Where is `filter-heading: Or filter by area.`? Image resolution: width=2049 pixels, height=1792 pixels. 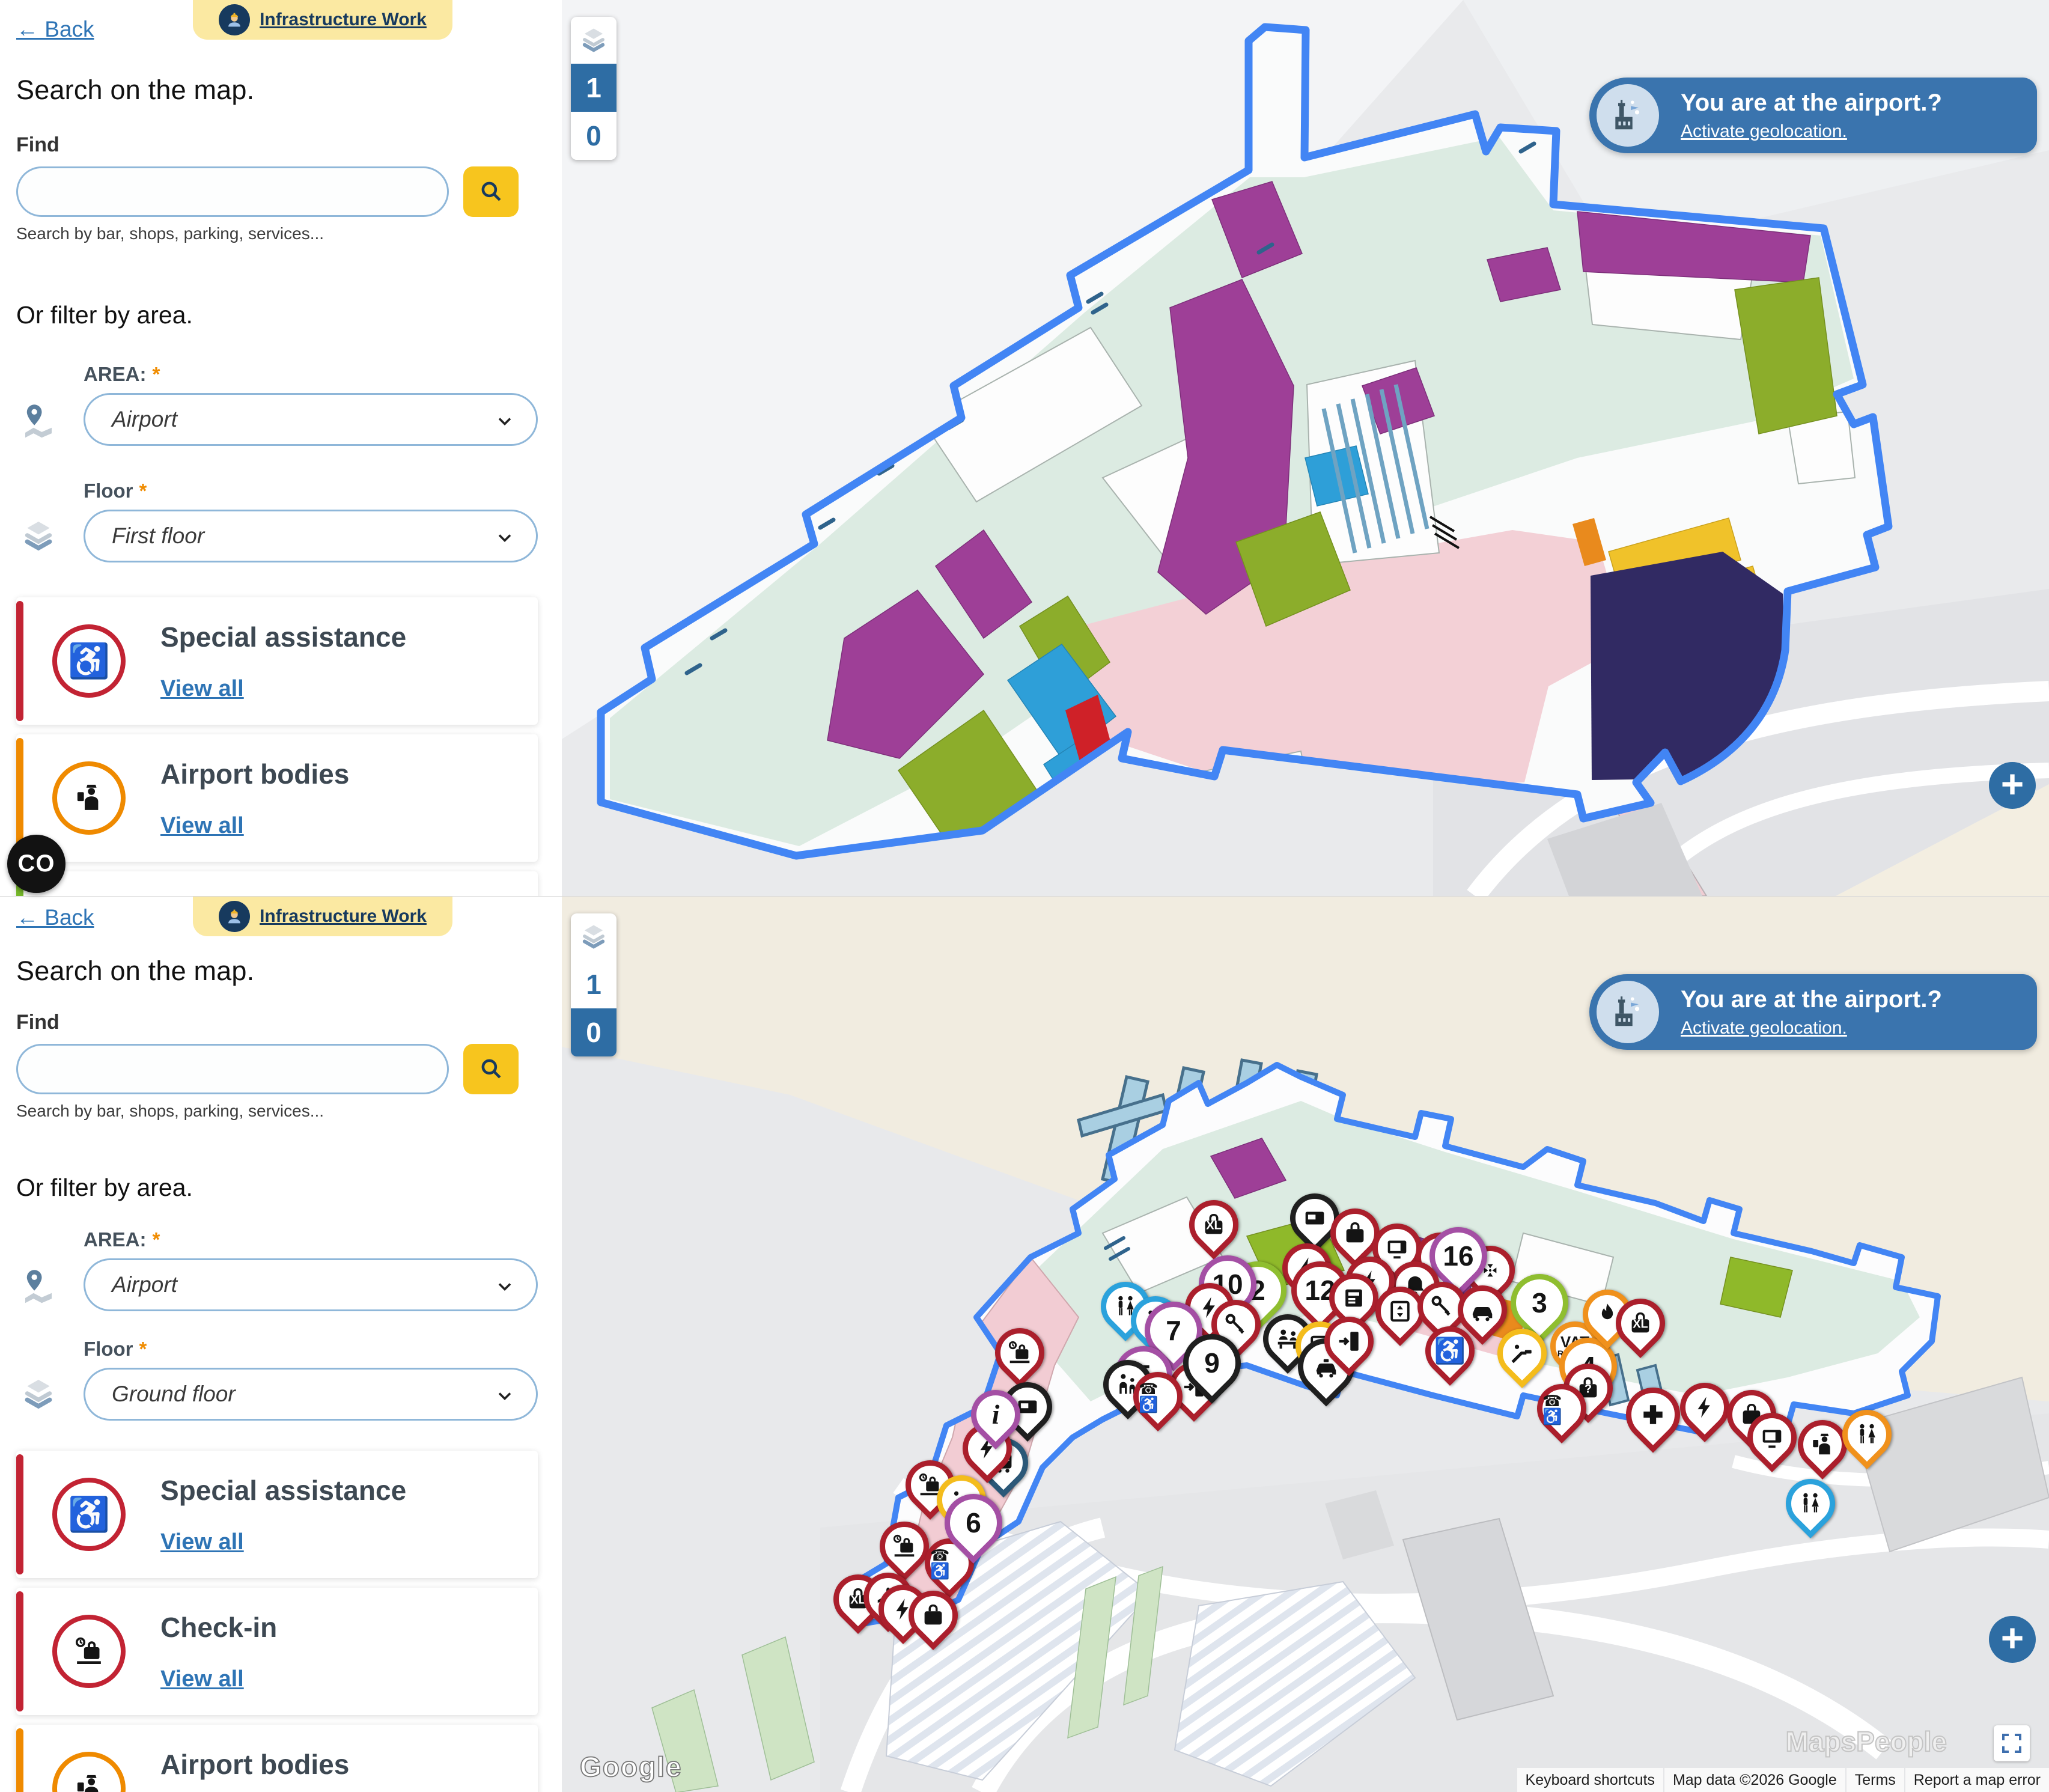
filter-heading: Or filter by area. is located at coordinates (104, 315).